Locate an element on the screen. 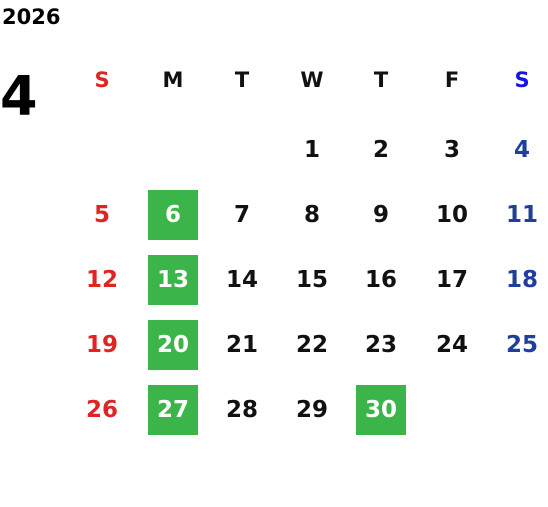 This screenshot has width=548, height=507. day-number: 20 is located at coordinates (173, 345).